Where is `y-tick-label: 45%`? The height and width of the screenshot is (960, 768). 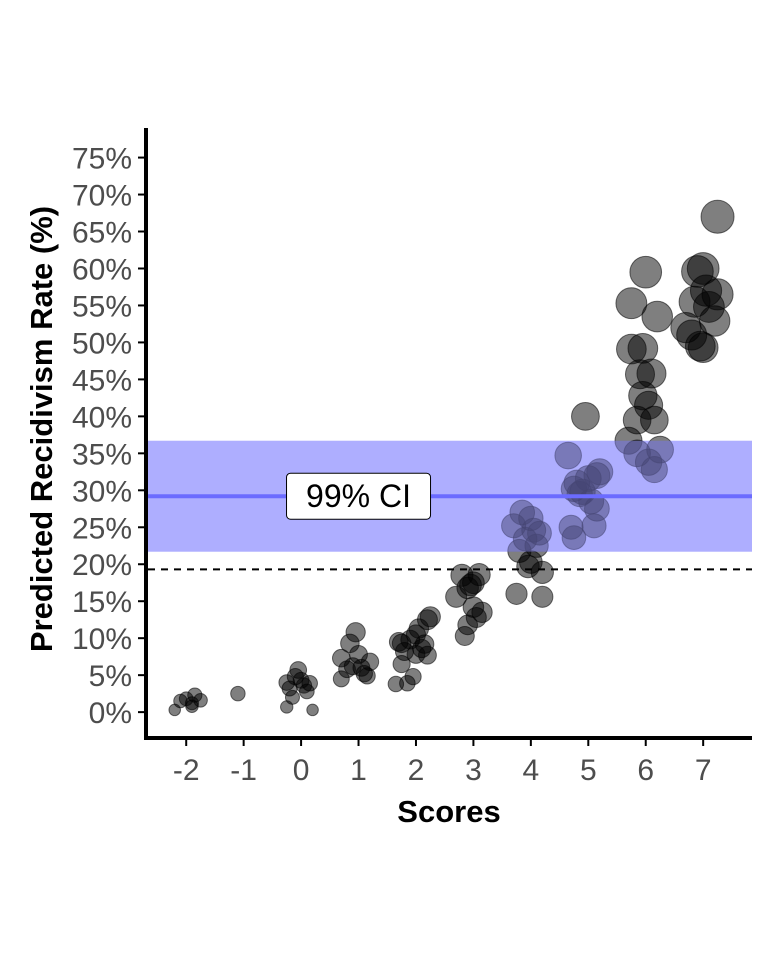
y-tick-label: 45% is located at coordinates (102, 380).